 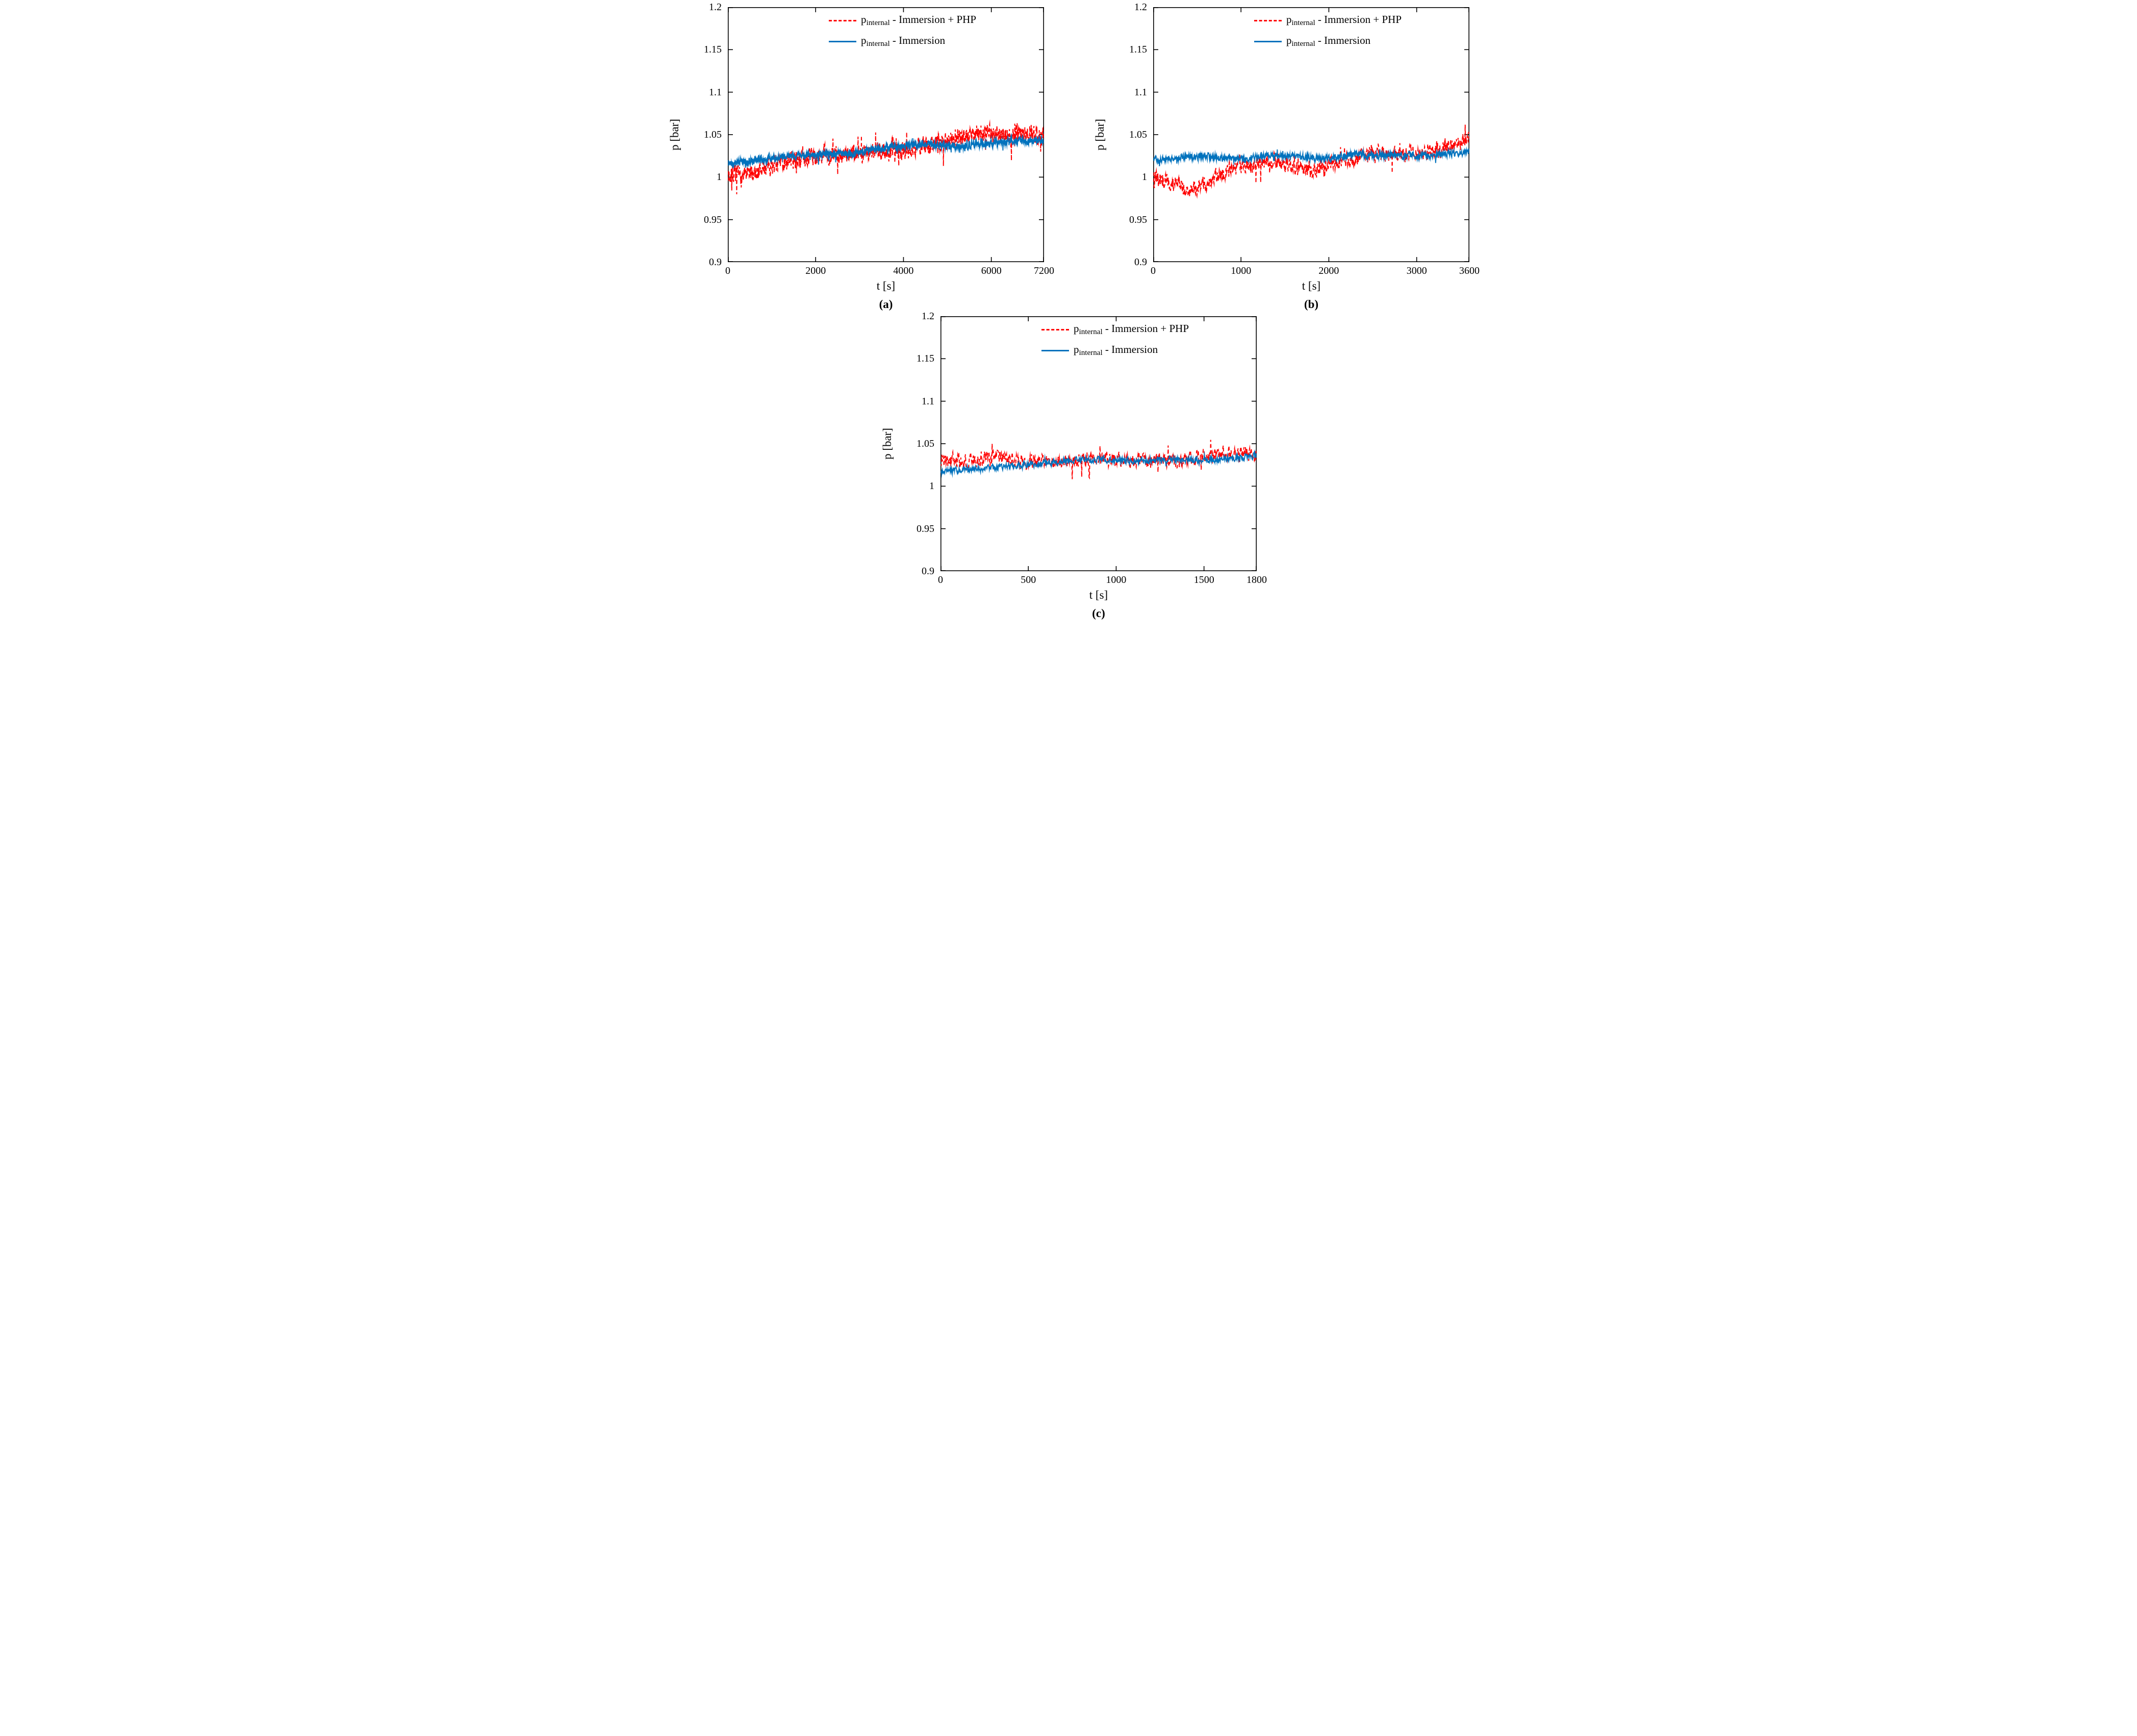 I want to click on panel-caption-c: (c), so click(x=1098, y=613).